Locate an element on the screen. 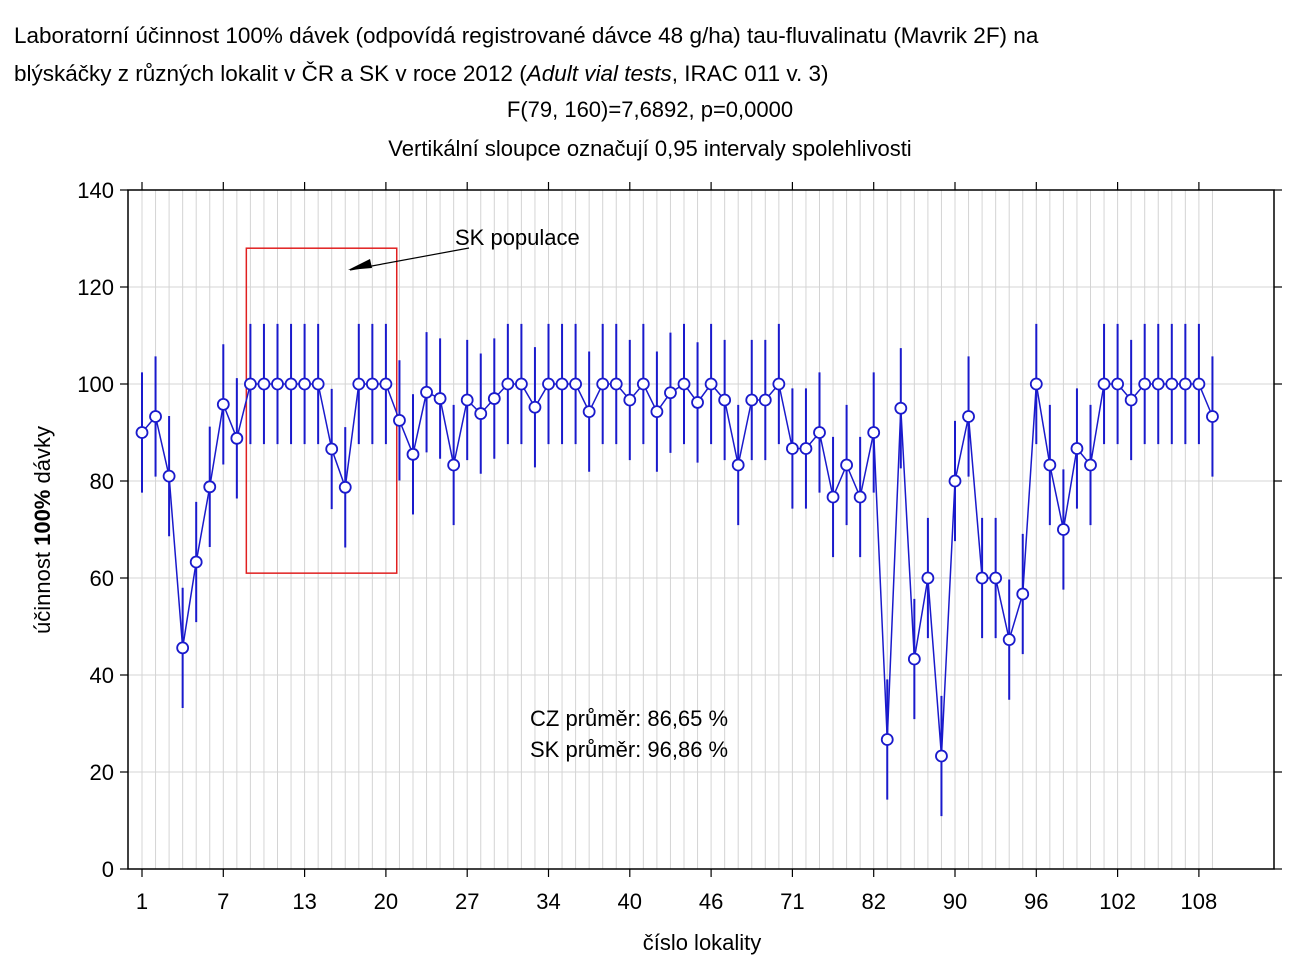  y-tick-label: 140 is located at coordinates (95, 190).